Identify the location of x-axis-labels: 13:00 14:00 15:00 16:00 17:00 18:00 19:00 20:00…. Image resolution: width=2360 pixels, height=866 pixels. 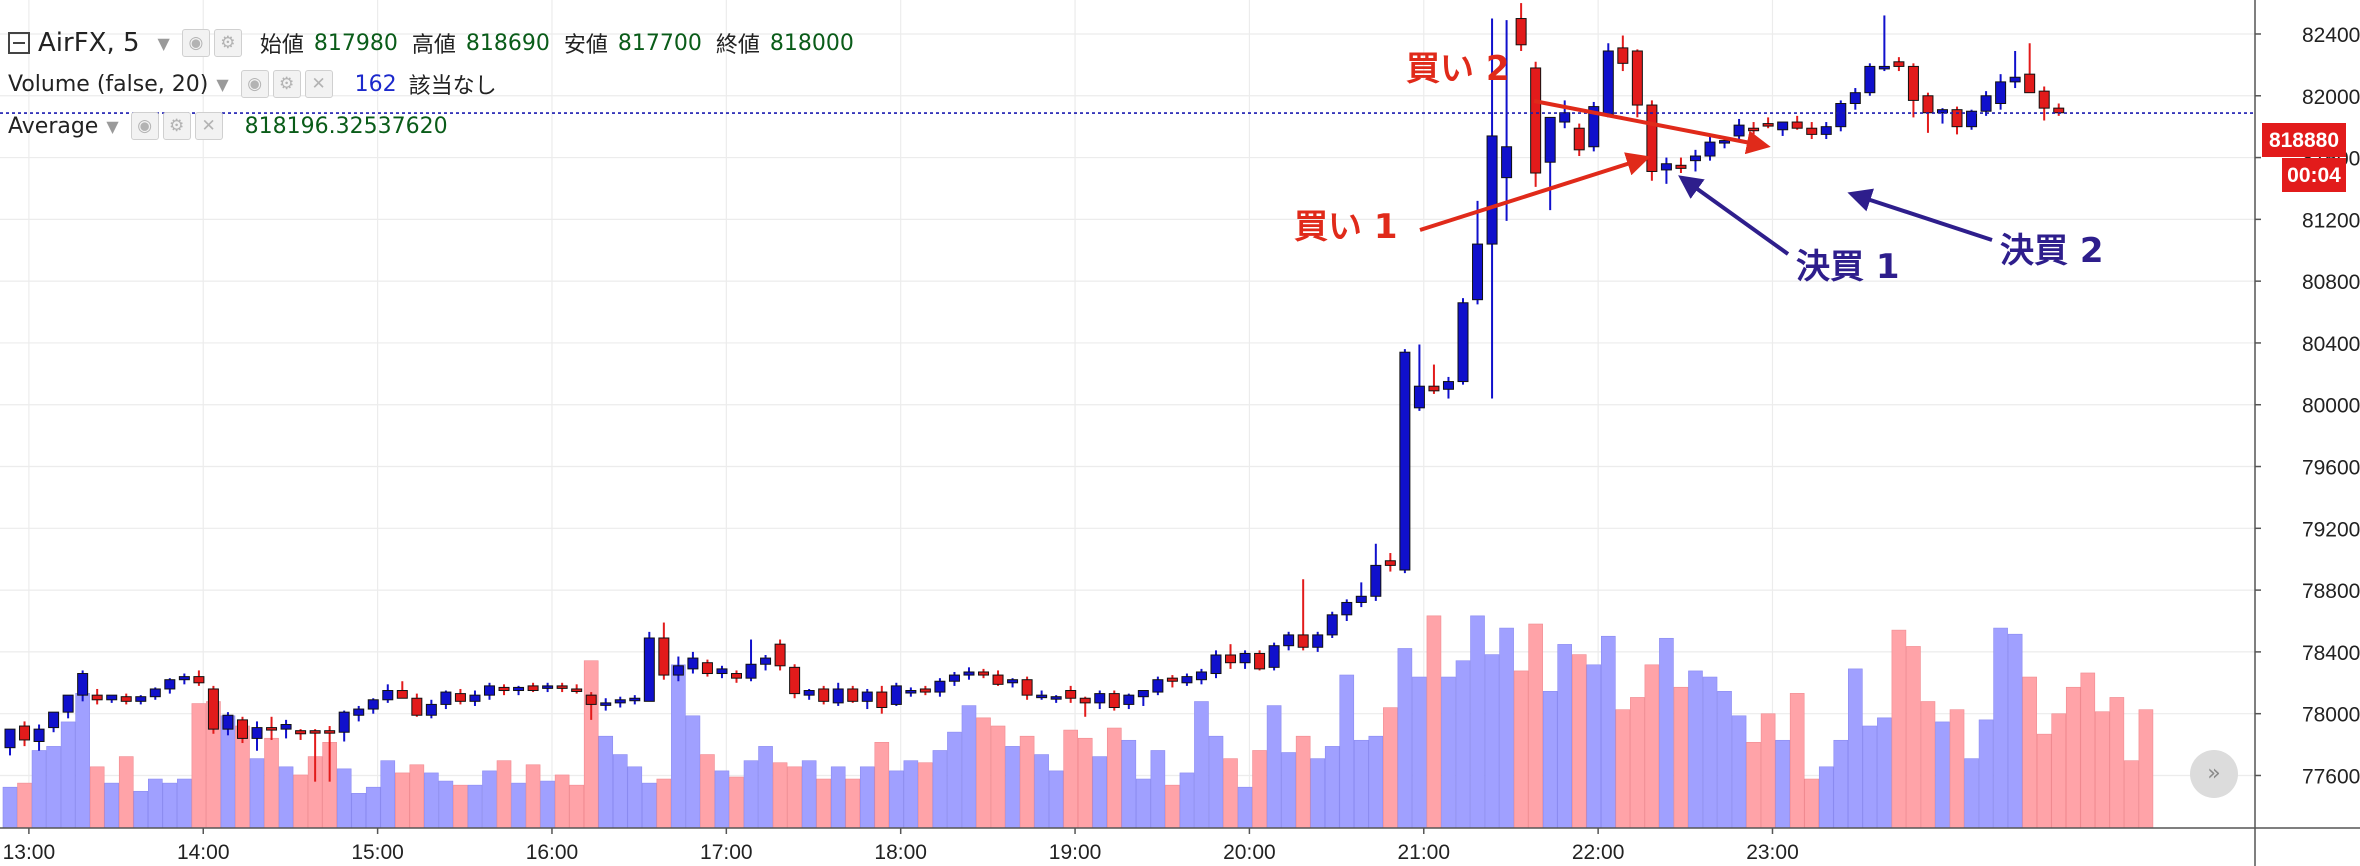
(901, 846).